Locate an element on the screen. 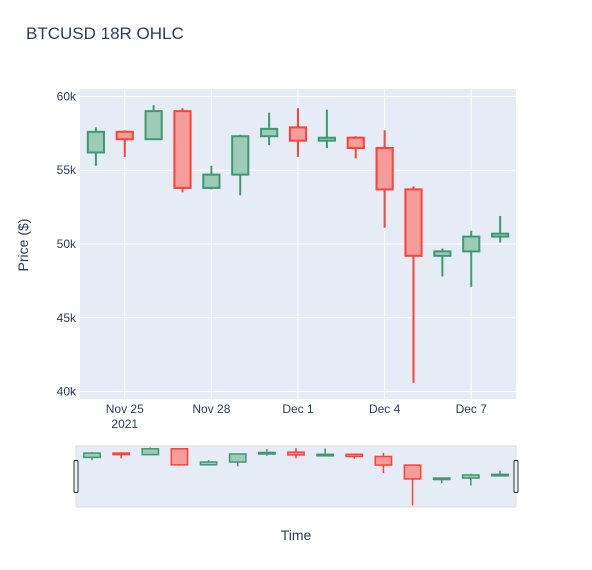  y-tick-label: 45k is located at coordinates (67, 318).